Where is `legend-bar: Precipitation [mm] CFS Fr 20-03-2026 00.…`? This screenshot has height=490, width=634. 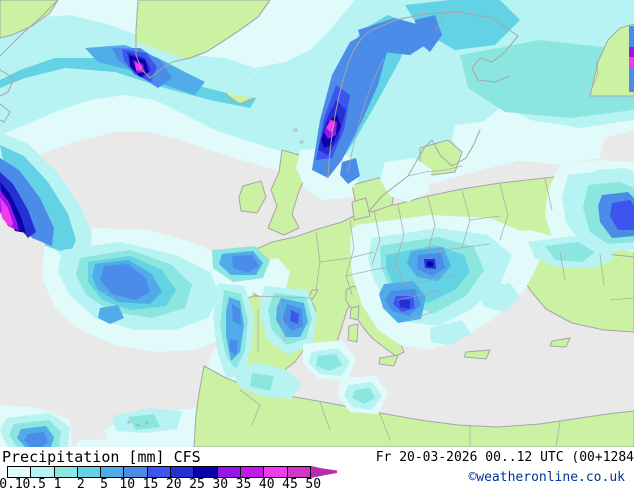
legend-bar: Precipitation [mm] CFS Fr 20-03-2026 00.… is located at coordinates (317, 468).